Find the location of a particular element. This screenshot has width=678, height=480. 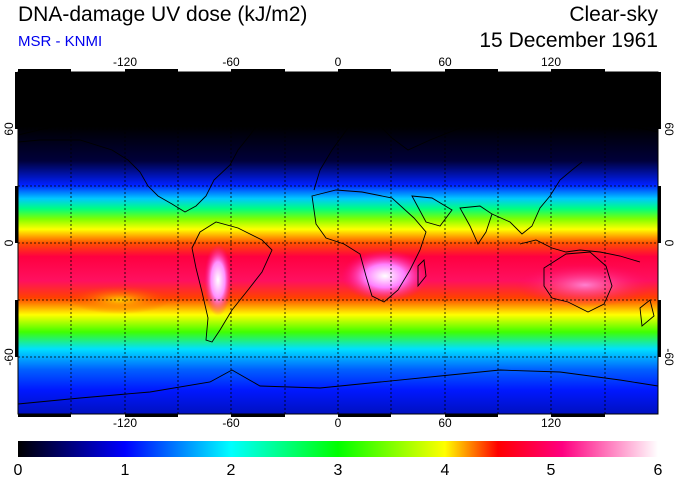

lon-label-bottom: -120 is located at coordinates (125, 423).